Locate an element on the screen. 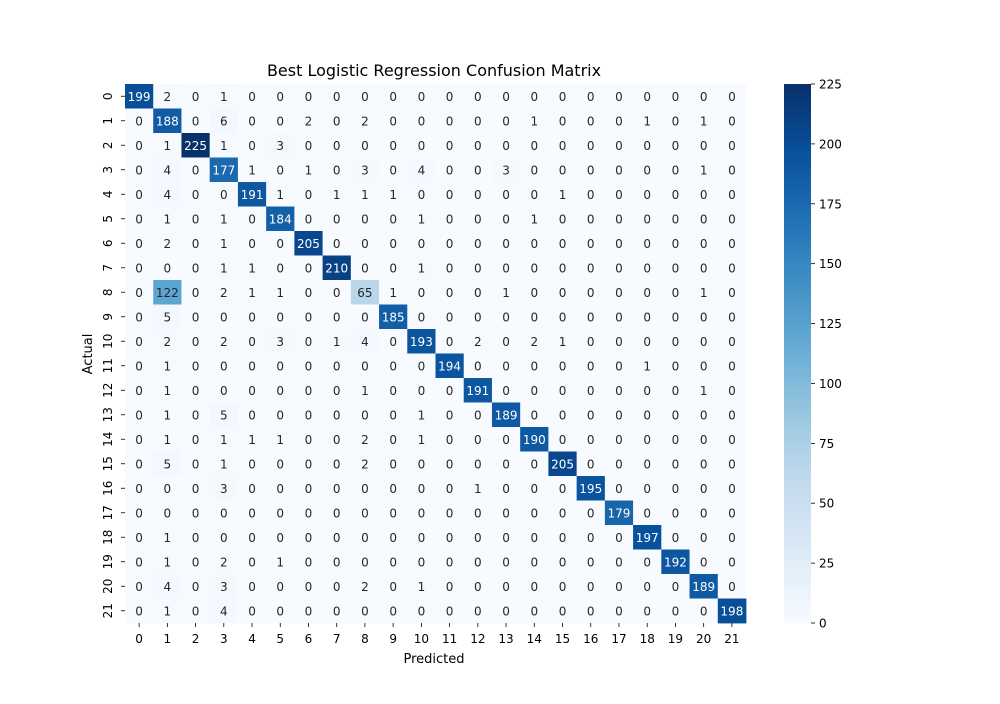 This screenshot has width=1000, height=704. heatmap-cell-value: 191 is located at coordinates (252, 195).